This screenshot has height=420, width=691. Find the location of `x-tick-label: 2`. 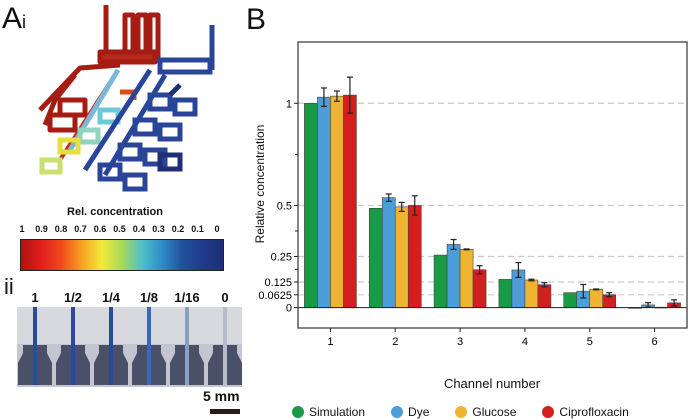

x-tick-label: 2 is located at coordinates (395, 342).